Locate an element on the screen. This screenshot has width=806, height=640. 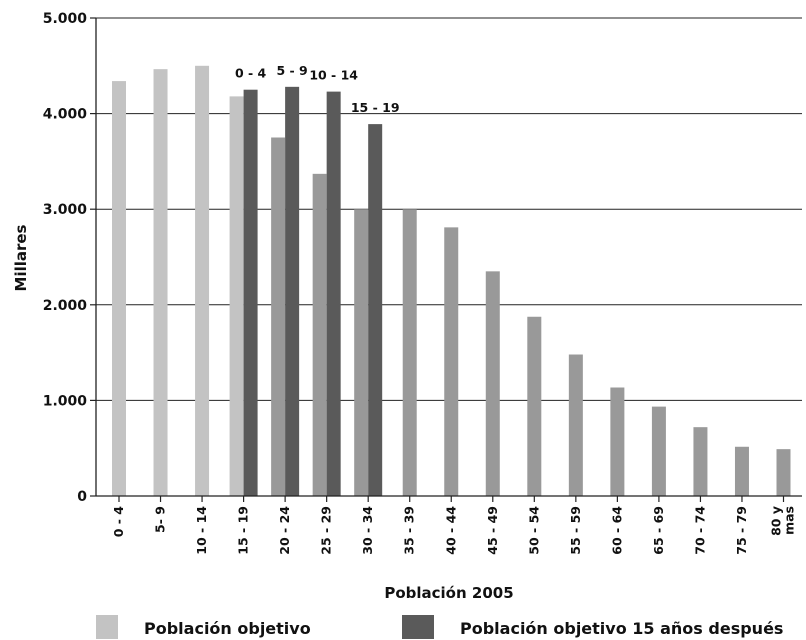
x-tick-label: 10 - 14 is located at coordinates (201, 530).